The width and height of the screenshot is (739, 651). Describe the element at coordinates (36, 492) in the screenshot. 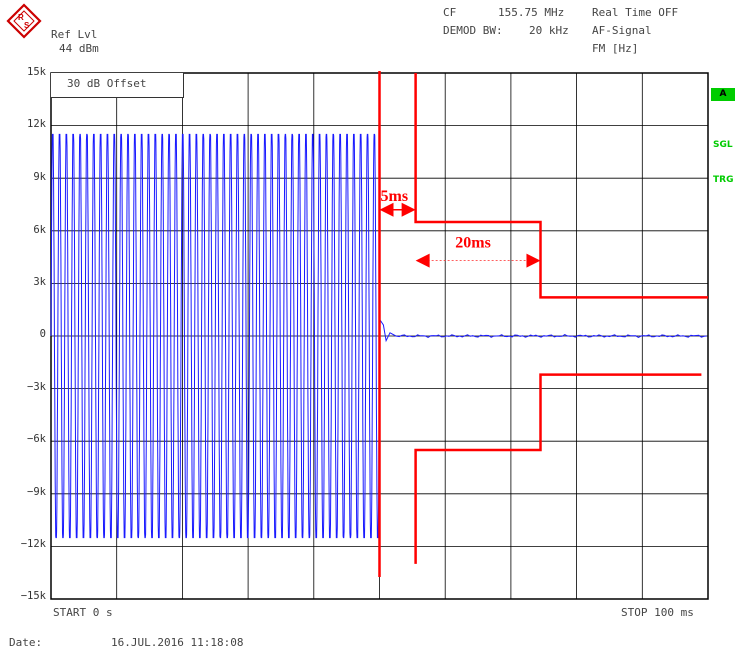

I see `y-tick-label: −9k` at that location.